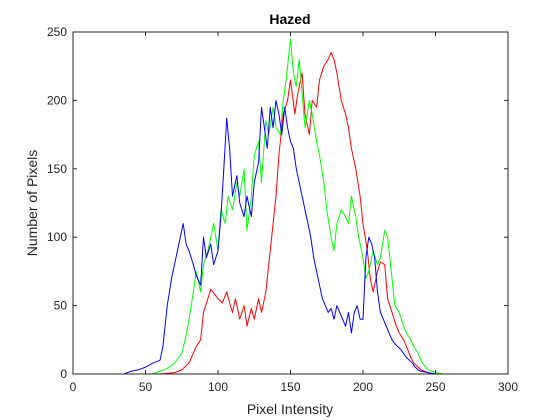 Image resolution: width=560 pixels, height=420 pixels. What do you see at coordinates (32, 203) in the screenshot?
I see `y-axis-label: Number of Pixels` at bounding box center [32, 203].